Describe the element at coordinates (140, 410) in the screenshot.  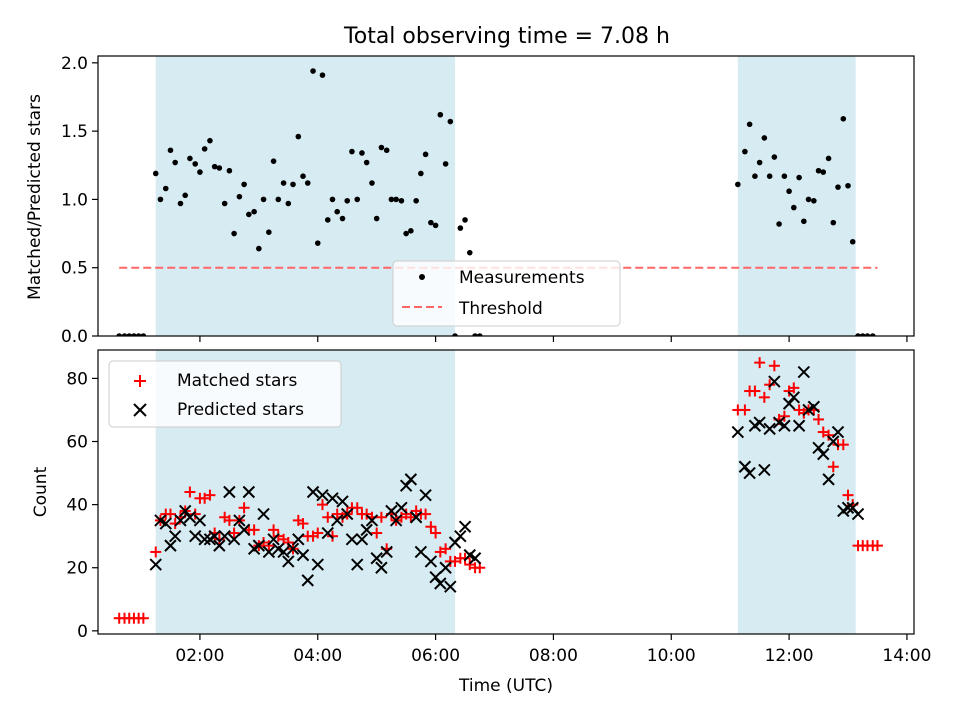
I see `legend-predicted-marker` at that location.